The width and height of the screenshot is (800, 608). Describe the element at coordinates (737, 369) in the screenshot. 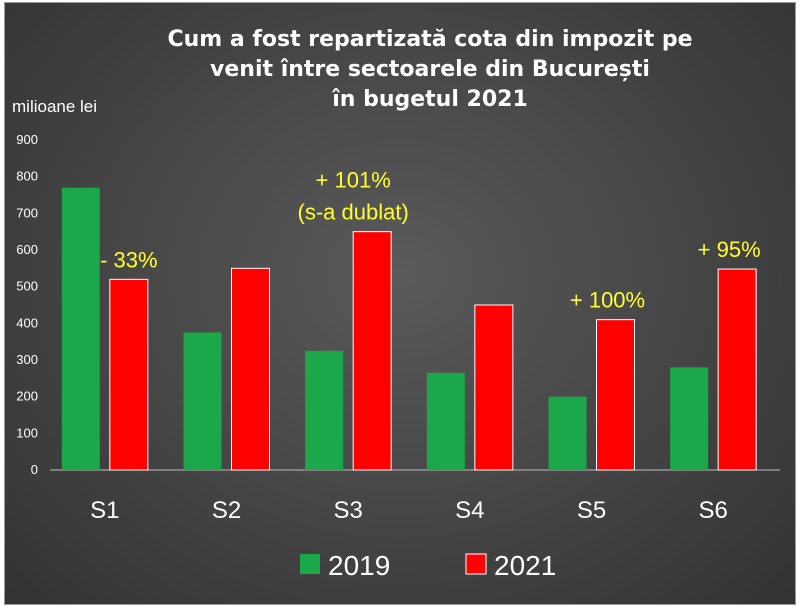

I see `bar-2021-S6` at that location.